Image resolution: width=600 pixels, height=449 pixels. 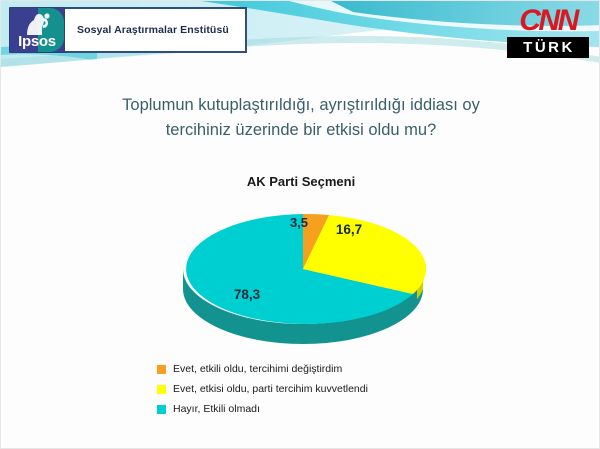 I want to click on pie-slice-evet-degistirdim, so click(x=316, y=241).